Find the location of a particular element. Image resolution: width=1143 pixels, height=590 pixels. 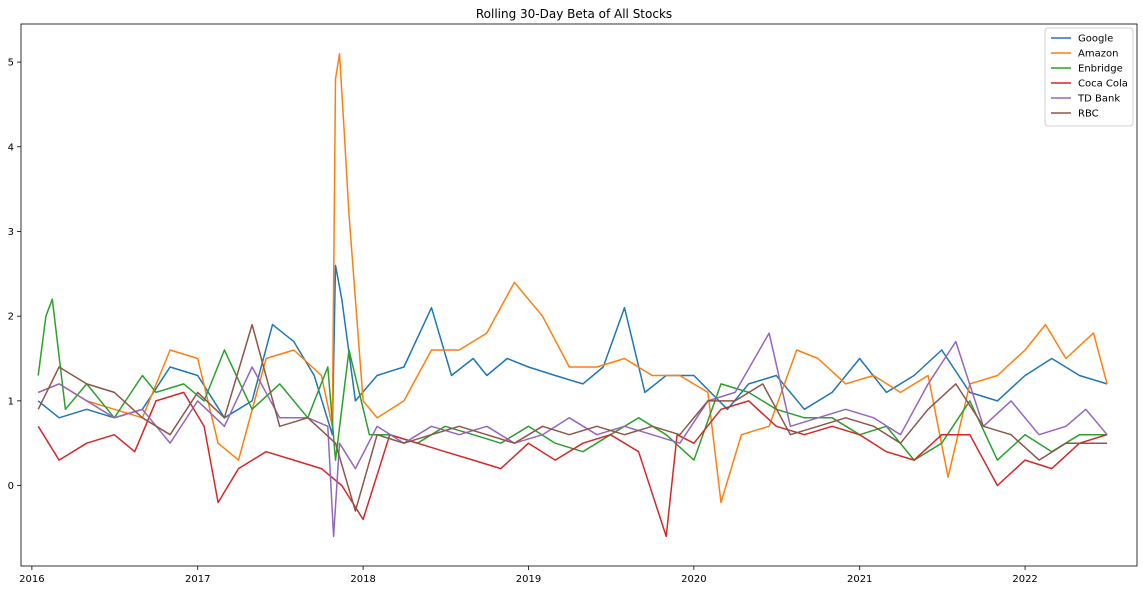

y-tick-label: 5 is located at coordinates (11, 63).